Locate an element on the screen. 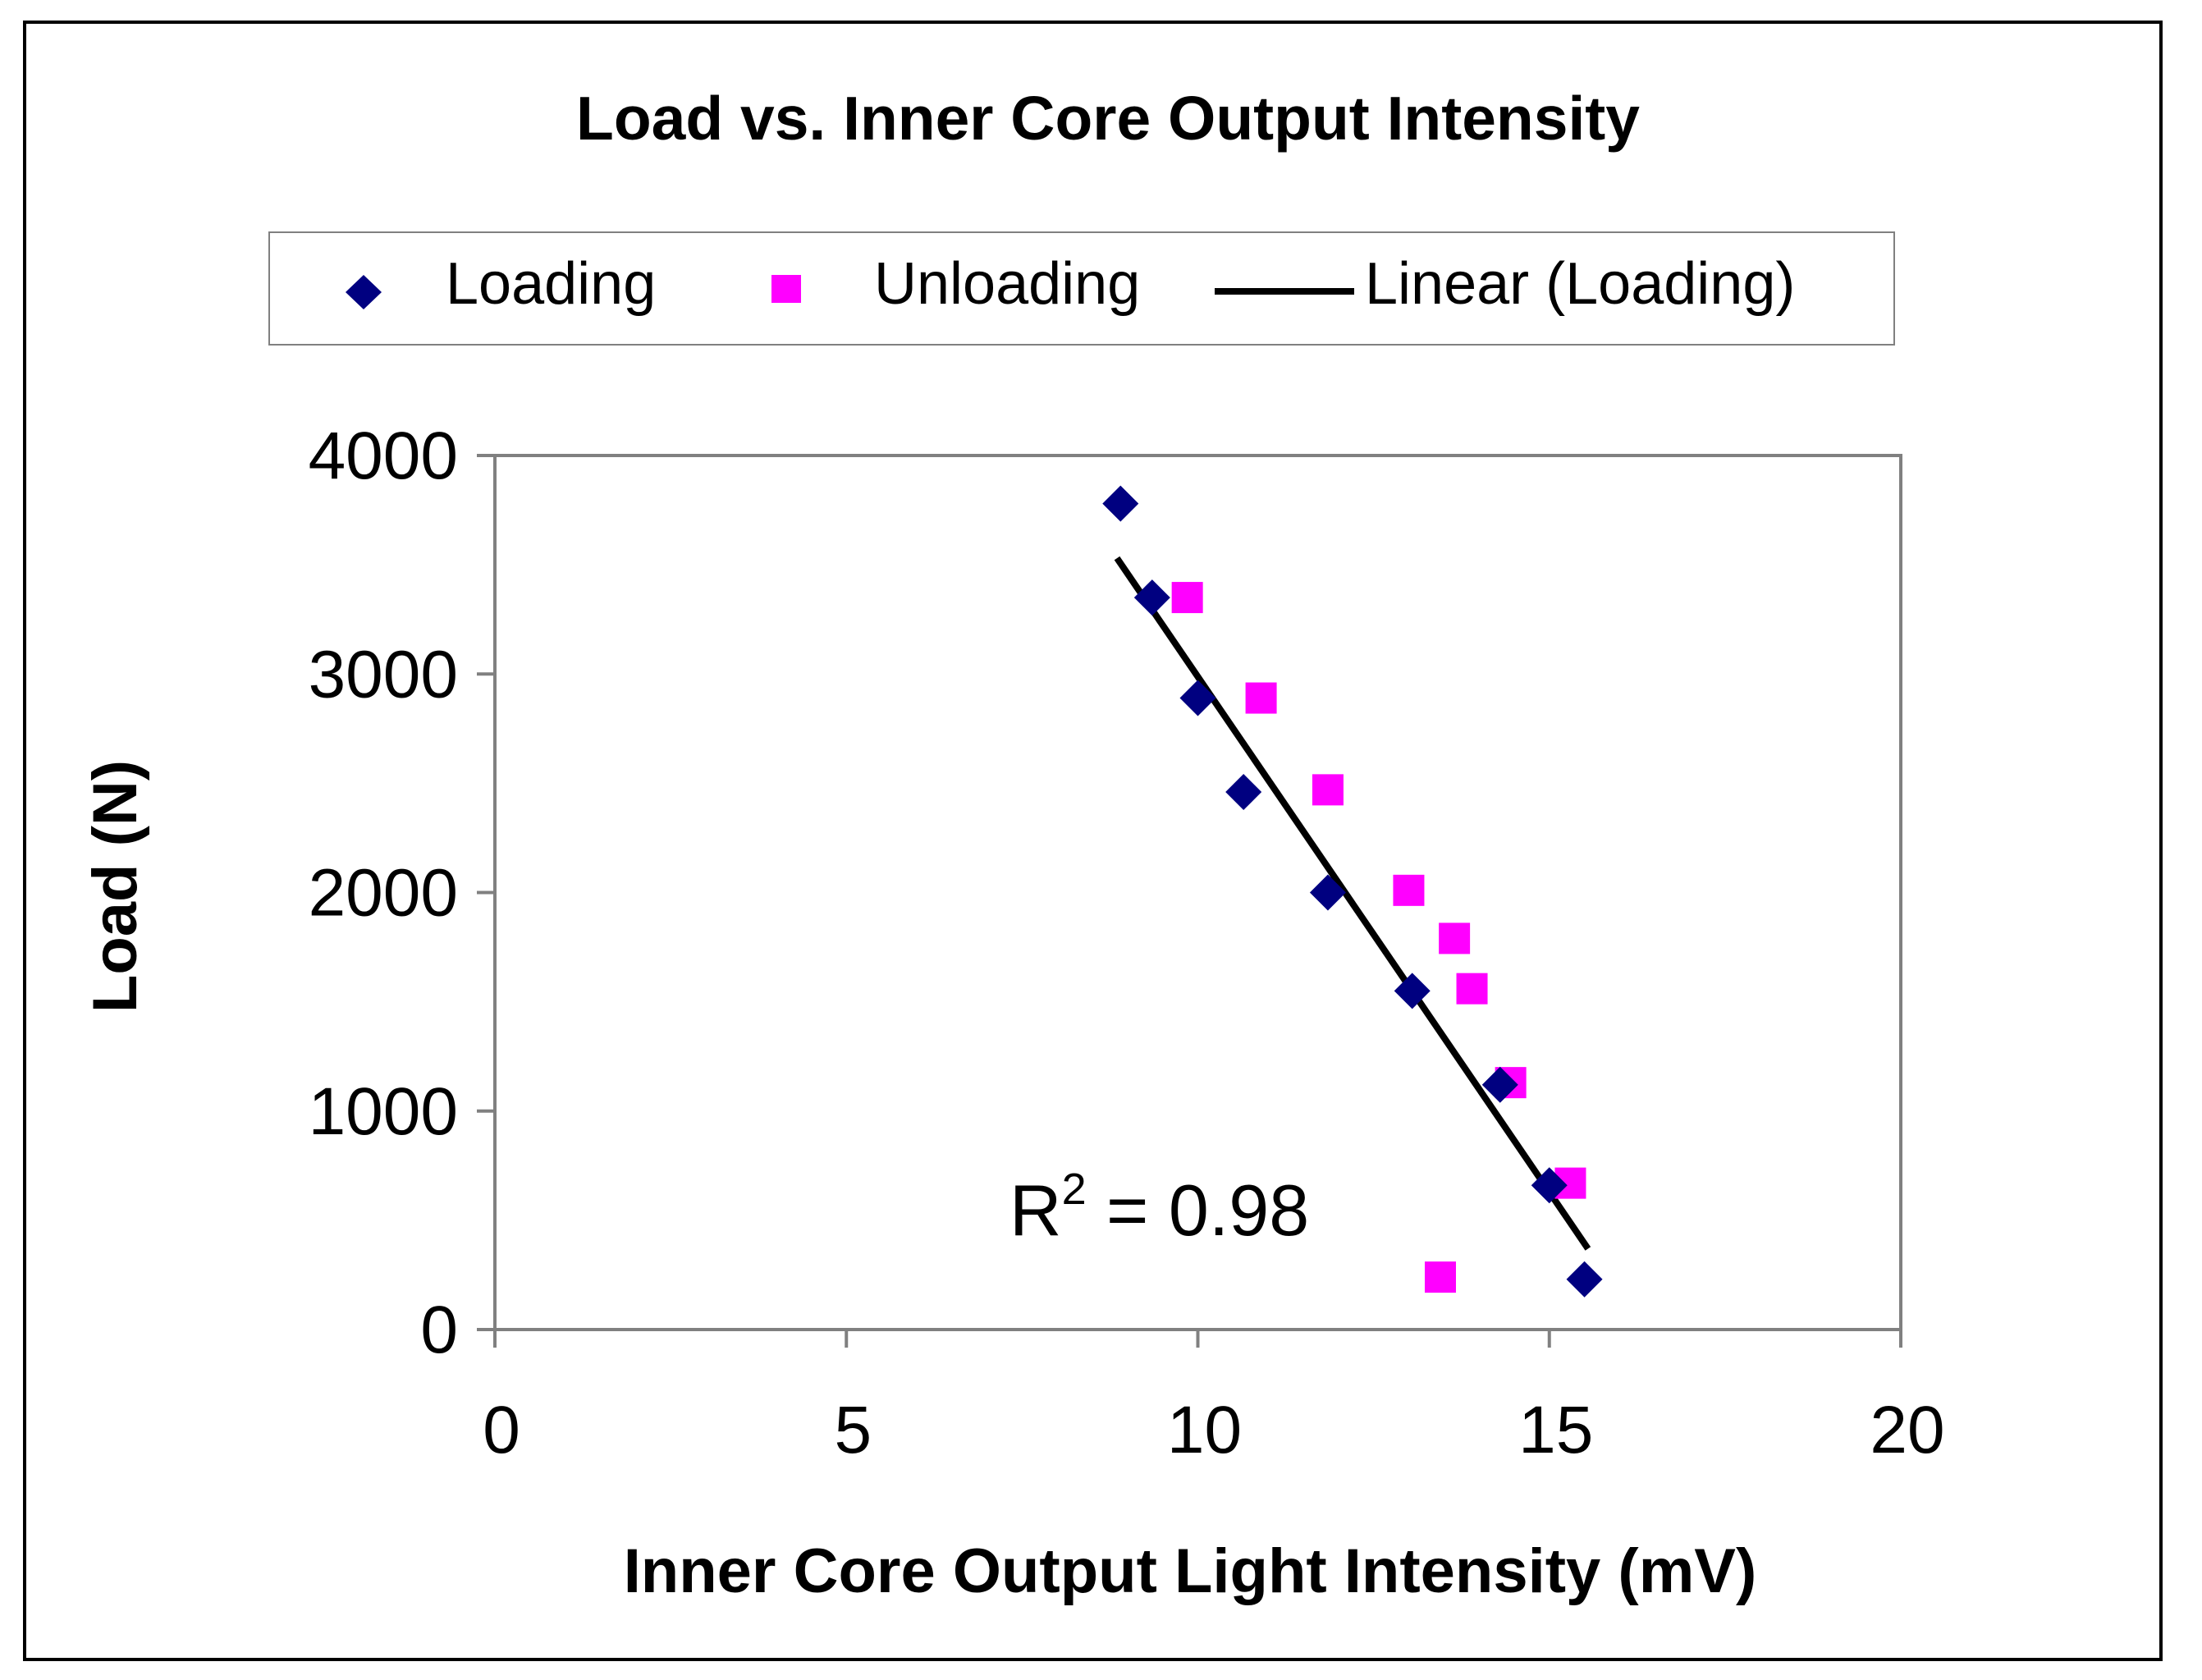 The width and height of the screenshot is (2202, 1680). x-tick-label: 15 is located at coordinates (1556, 1430).